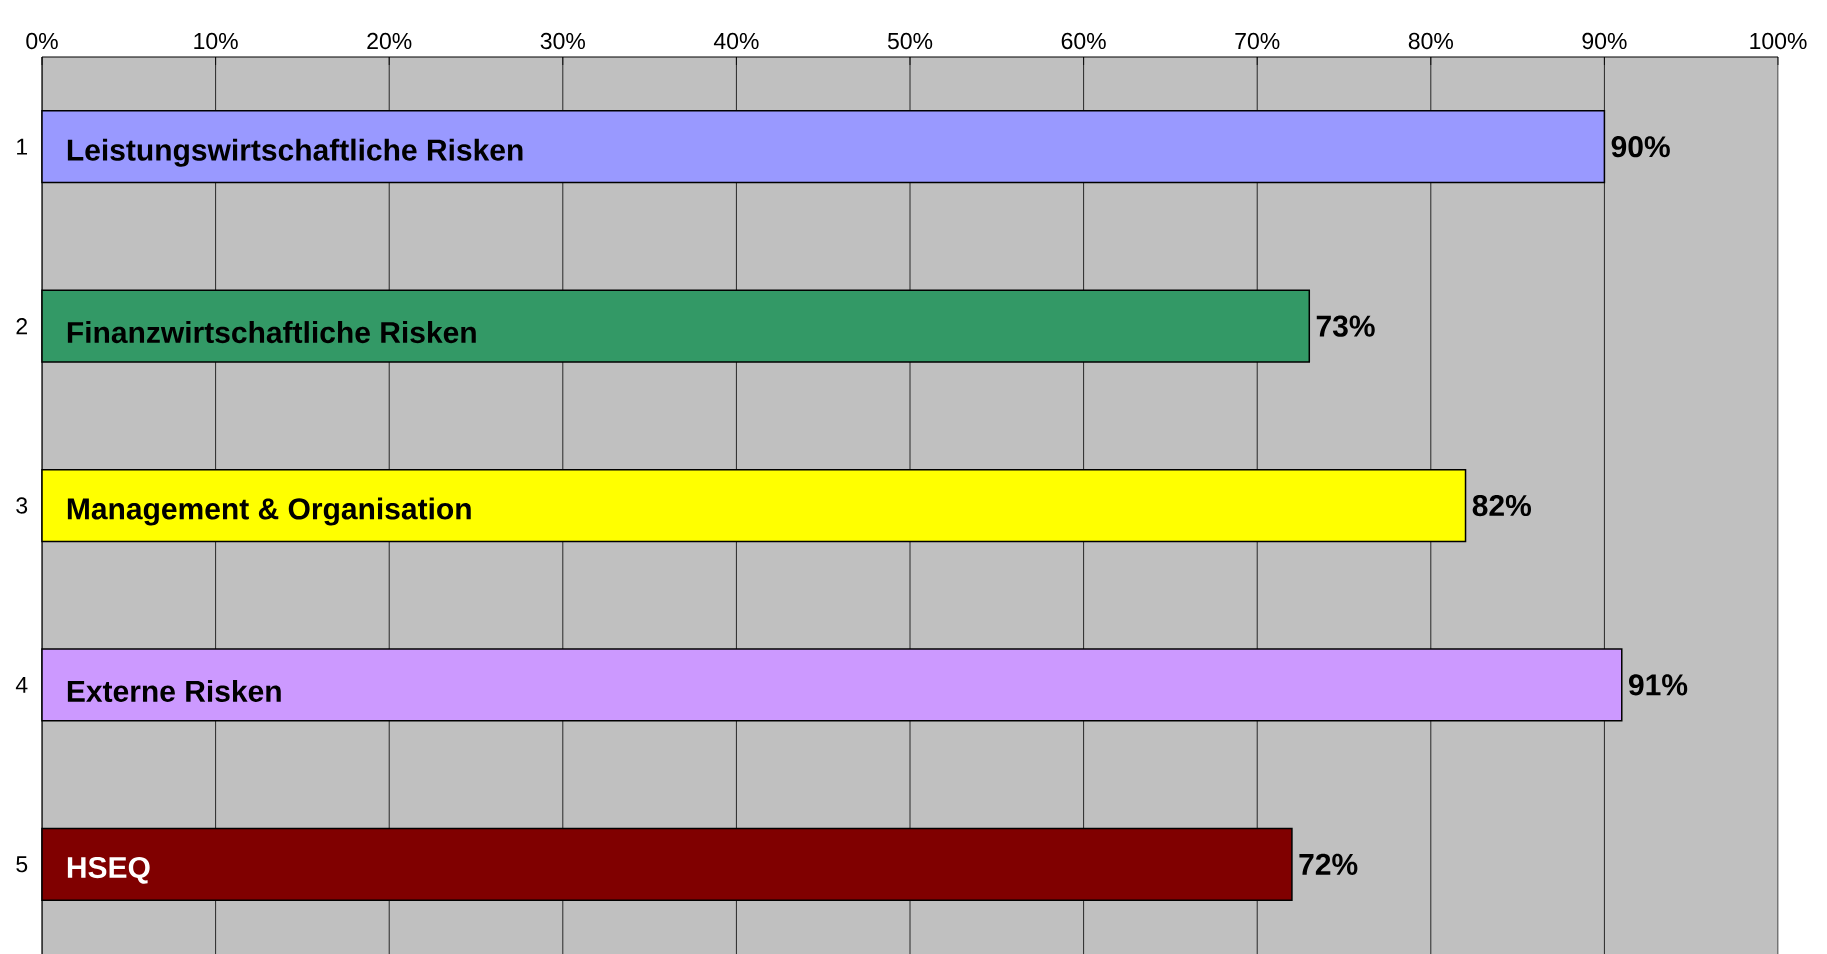 This screenshot has width=1827, height=954. I want to click on y-tick-label: 5, so click(22, 864).